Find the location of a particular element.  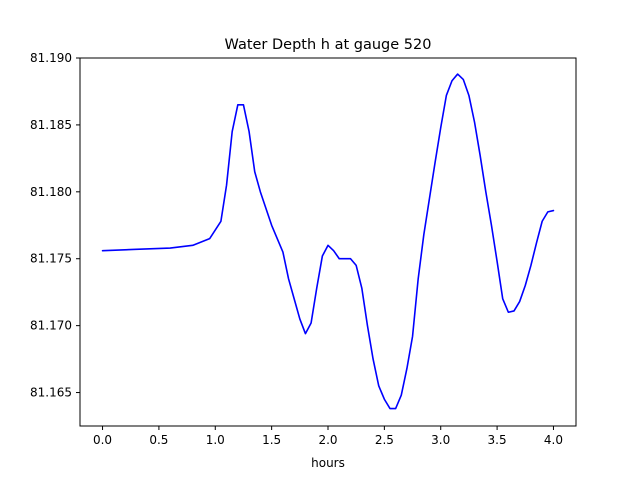

x-tick-label: 3.5 is located at coordinates (497, 440).